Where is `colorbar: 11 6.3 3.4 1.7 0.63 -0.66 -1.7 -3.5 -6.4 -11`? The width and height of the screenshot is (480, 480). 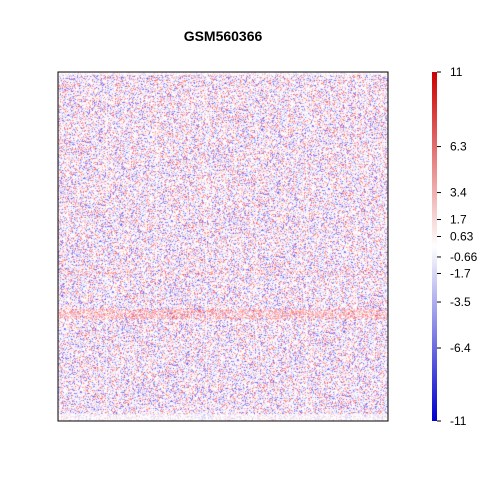 colorbar: 11 6.3 3.4 1.7 0.63 -0.66 -1.7 -3.5 -6.4 -11 is located at coordinates (455, 246).